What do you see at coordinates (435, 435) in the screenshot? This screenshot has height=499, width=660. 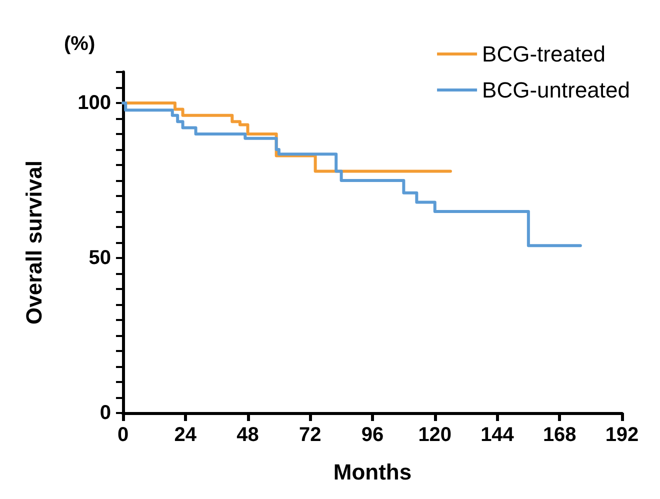 I see `x-tick-label: 120` at bounding box center [435, 435].